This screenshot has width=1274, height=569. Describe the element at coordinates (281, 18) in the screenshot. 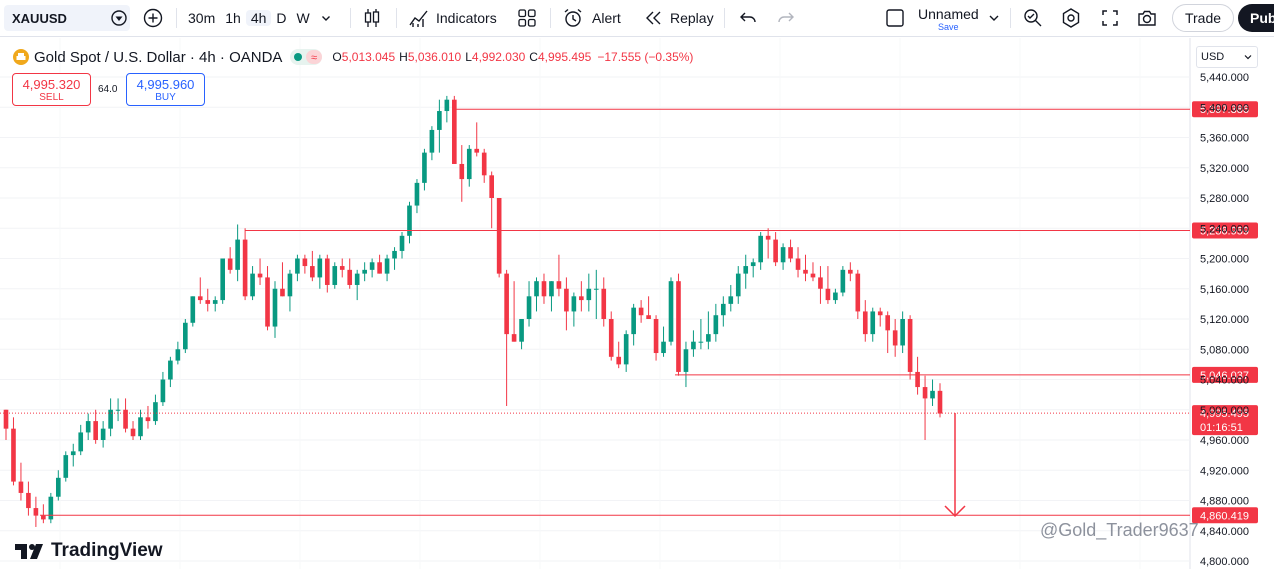

I see `interval-d: D` at that location.